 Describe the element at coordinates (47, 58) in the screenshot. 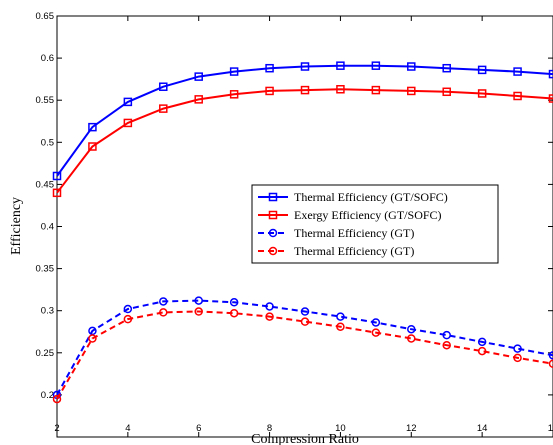

I see `y-tick-label: 0.6` at that location.